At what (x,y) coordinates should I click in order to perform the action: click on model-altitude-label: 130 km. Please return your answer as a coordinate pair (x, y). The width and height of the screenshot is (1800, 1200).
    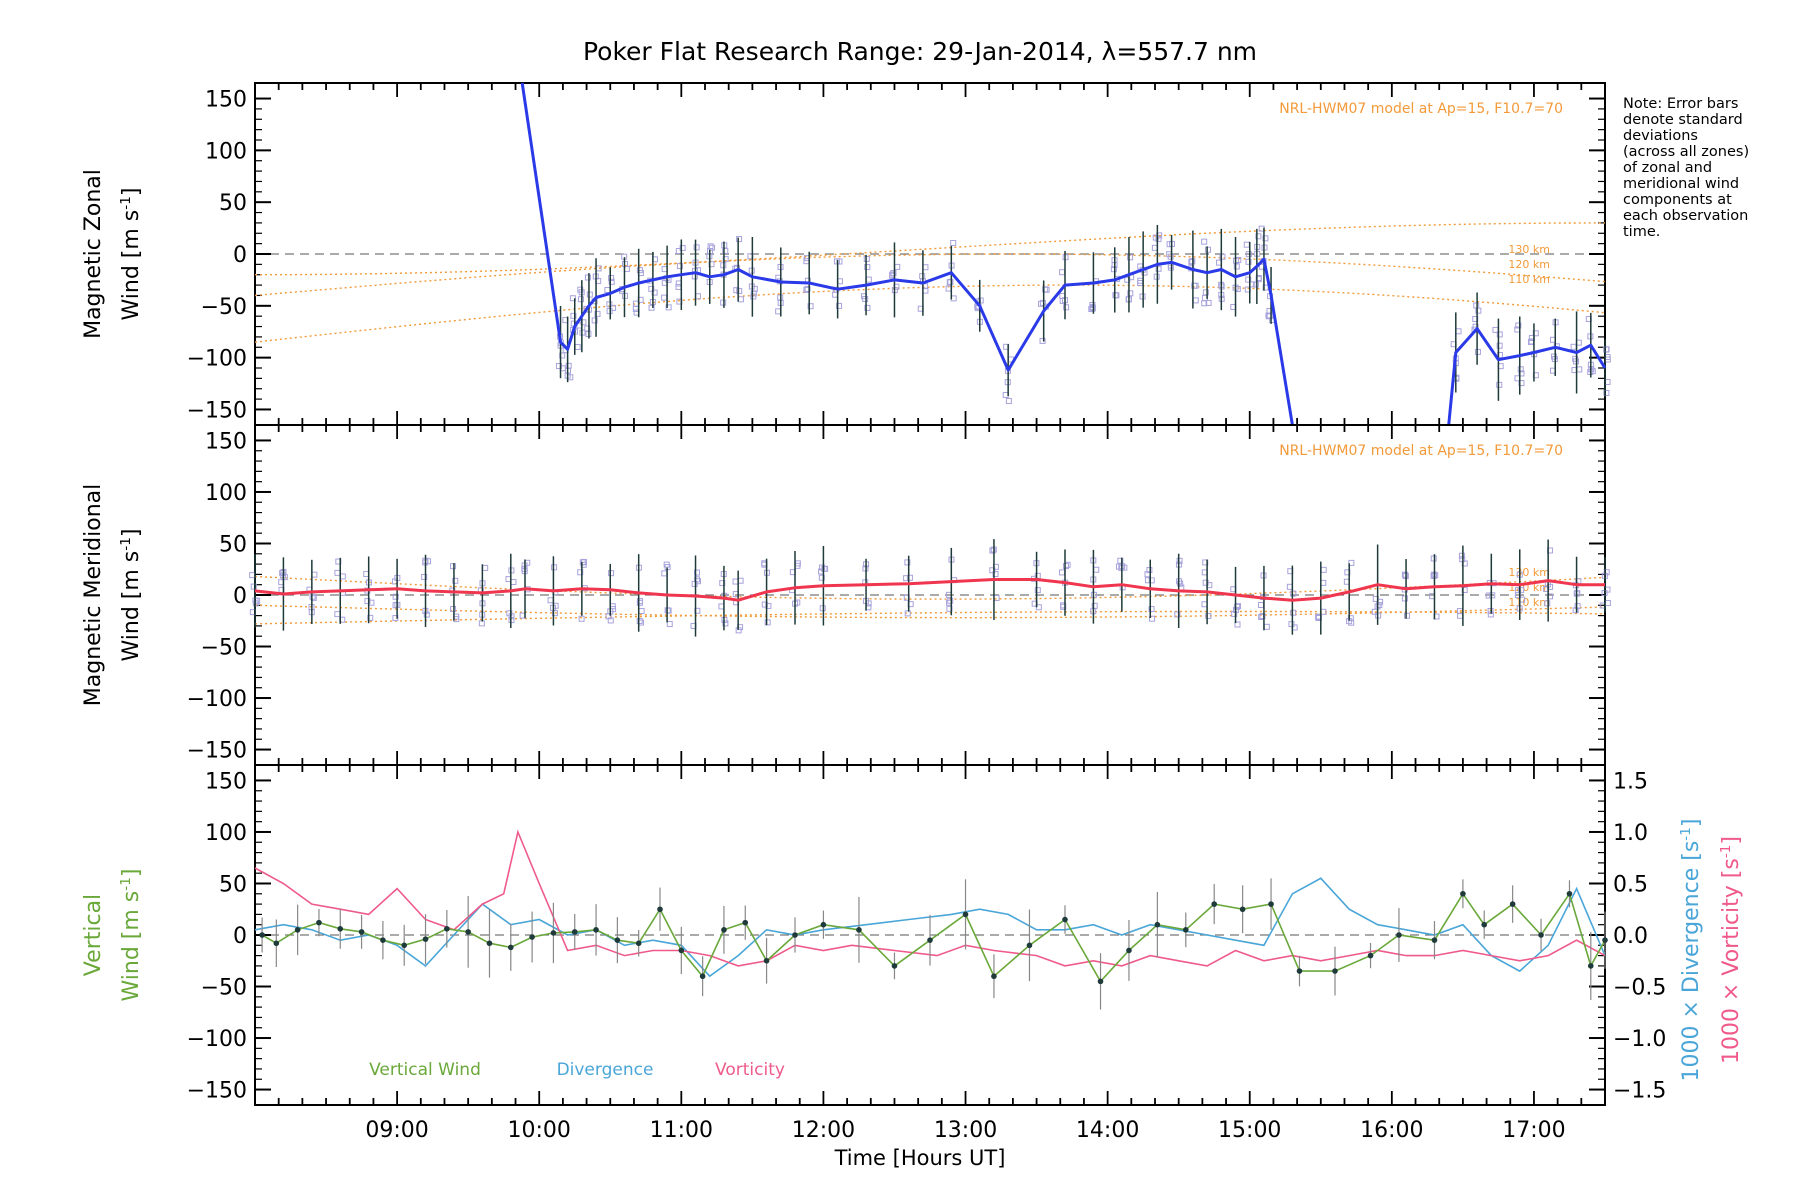
    Looking at the image, I should click on (1529, 572).